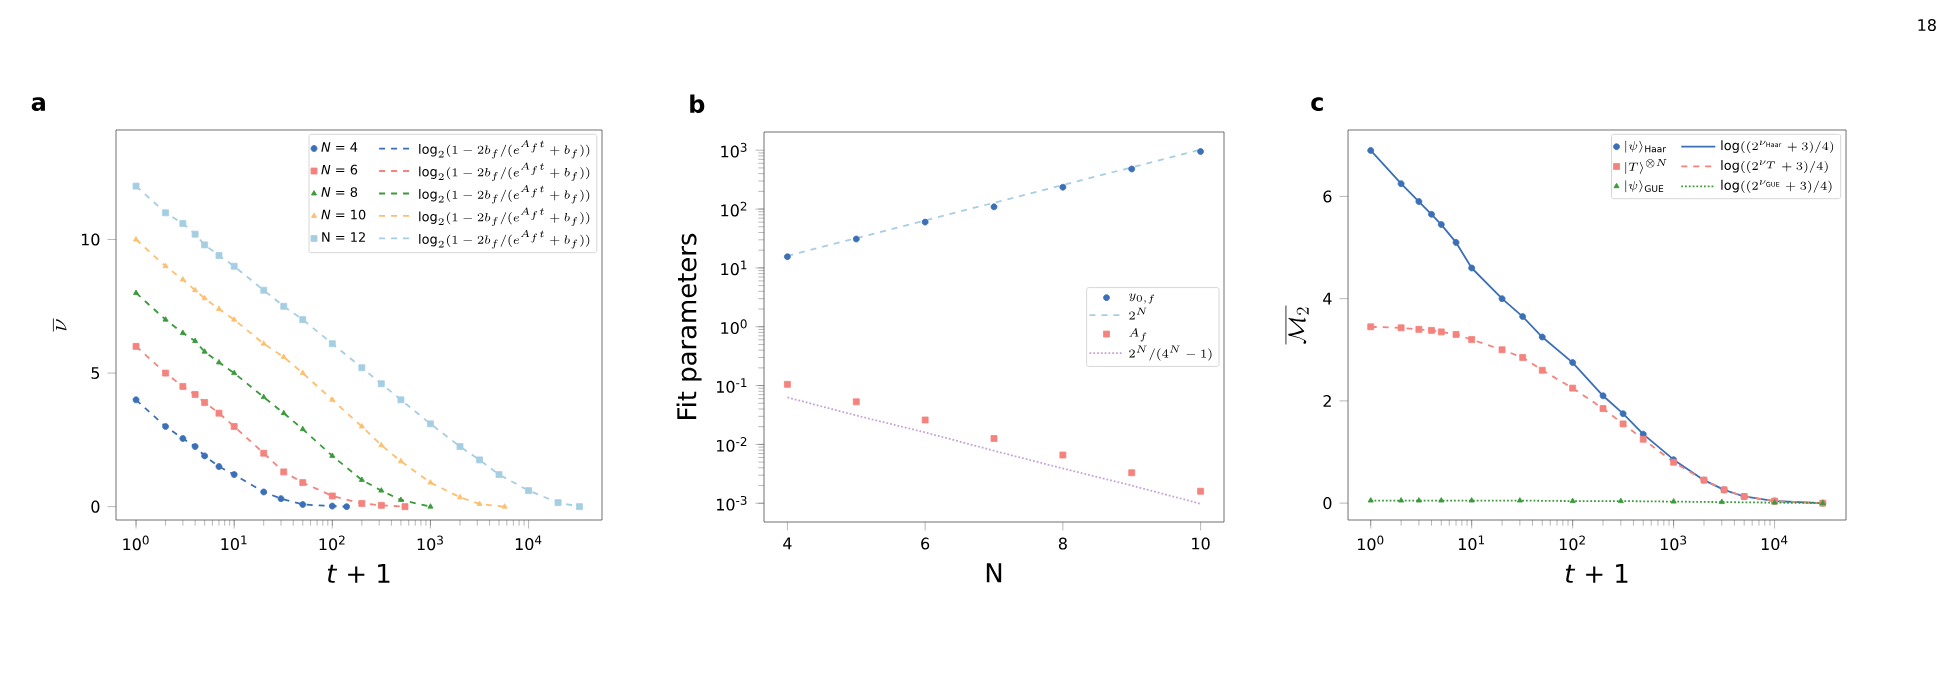  Describe the element at coordinates (1170, 353) in the screenshot. I see `legend-label: $2^N/(4^N-1)$` at that location.